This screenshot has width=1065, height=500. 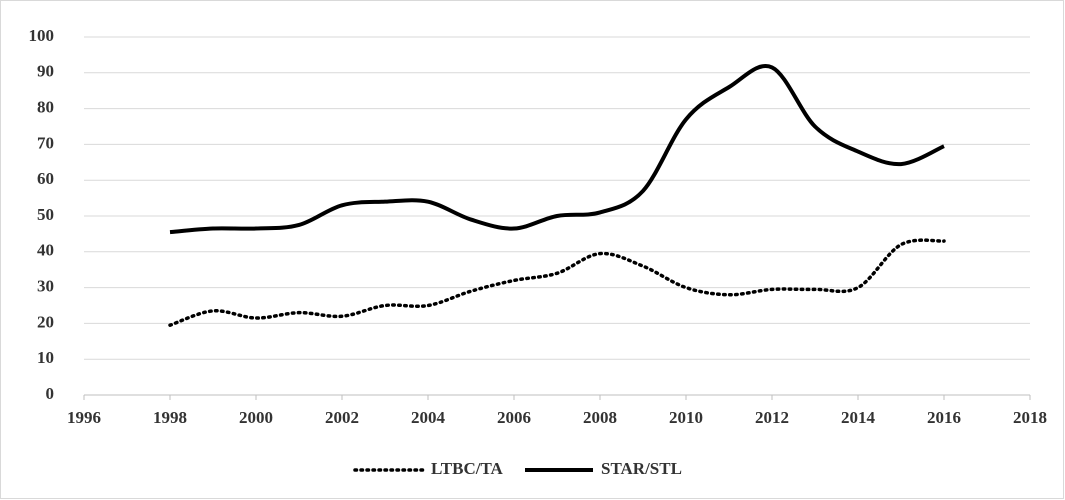 What do you see at coordinates (686, 417) in the screenshot?
I see `x-tick-label: 2010` at bounding box center [686, 417].